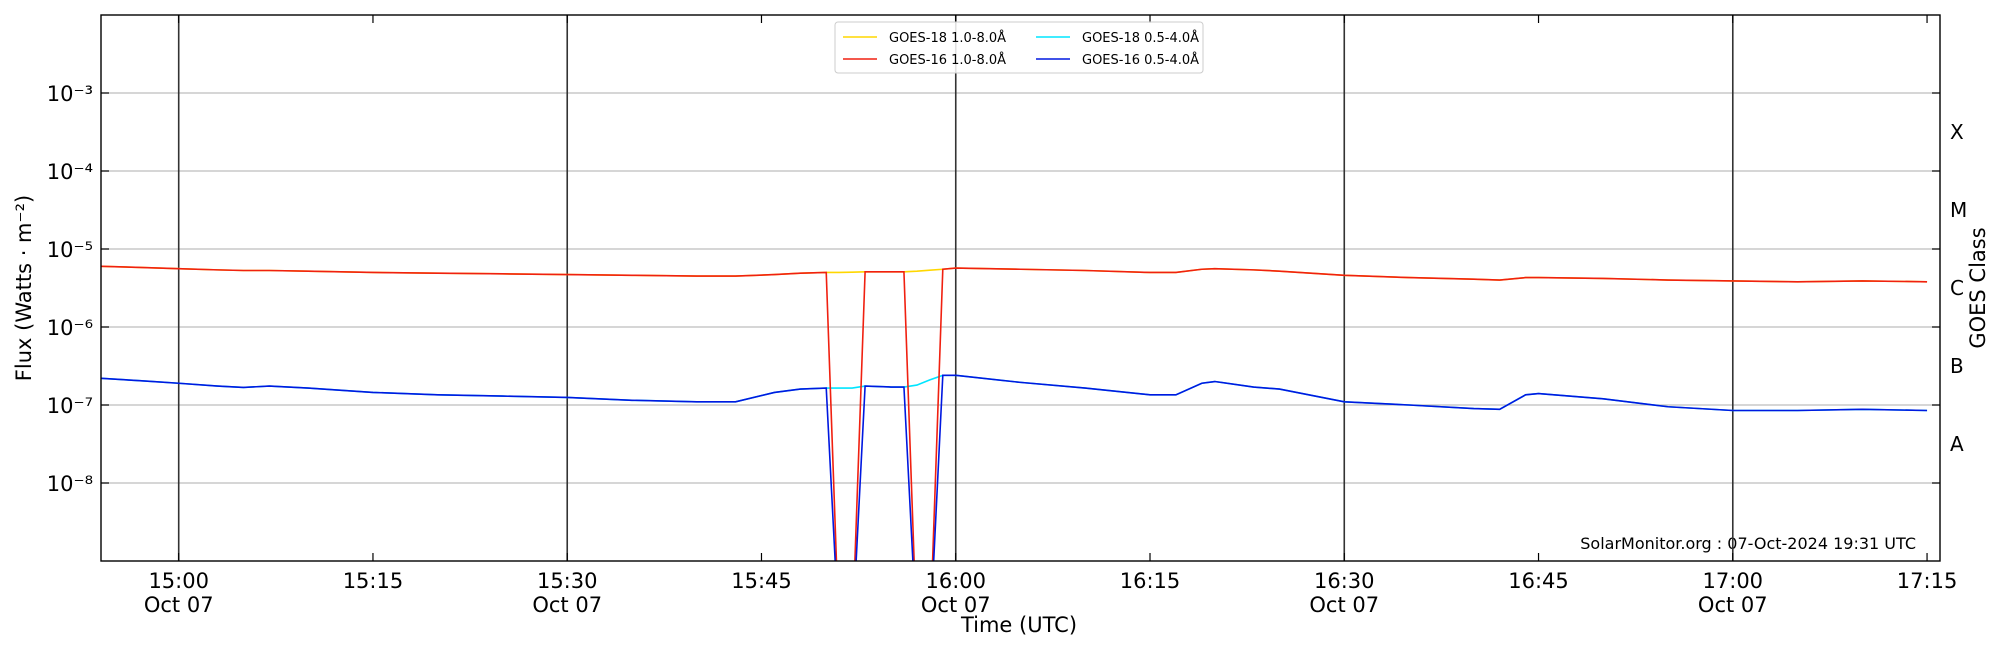 The image size is (2000, 650). Describe the element at coordinates (178, 581) in the screenshot. I see `x-tick-label-line: 15:00` at that location.